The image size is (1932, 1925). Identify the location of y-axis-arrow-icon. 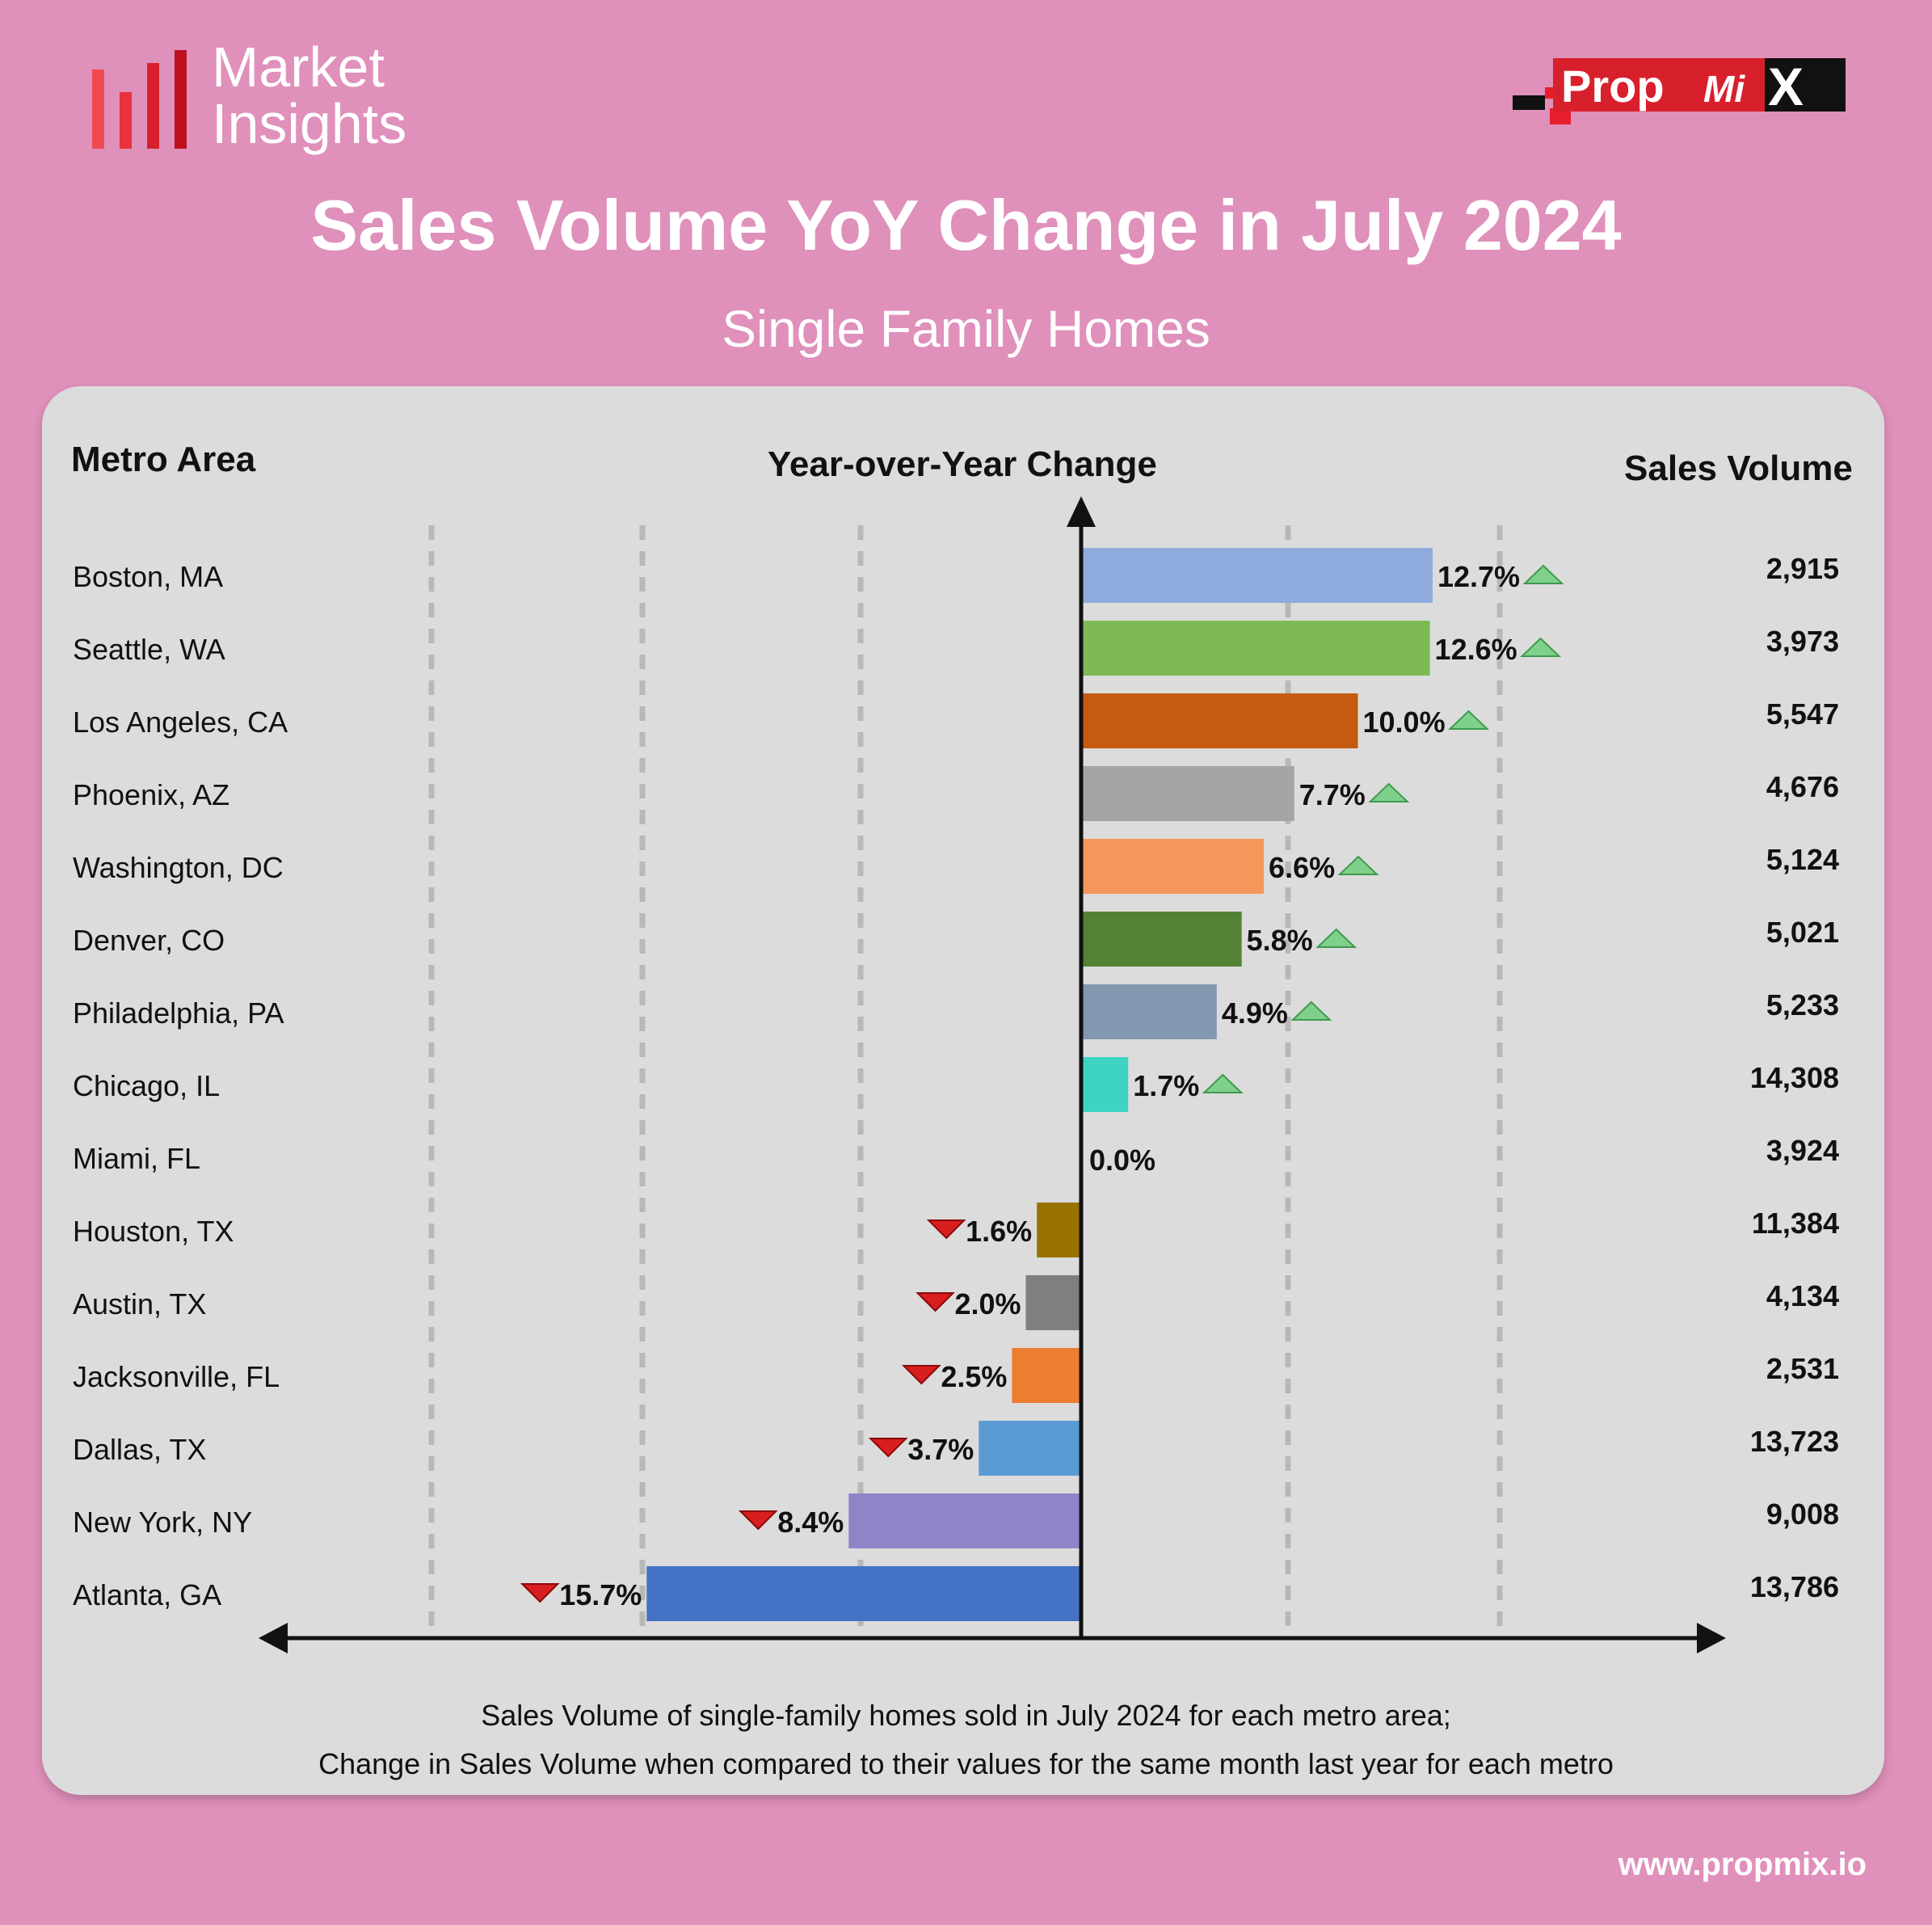
(1081, 511).